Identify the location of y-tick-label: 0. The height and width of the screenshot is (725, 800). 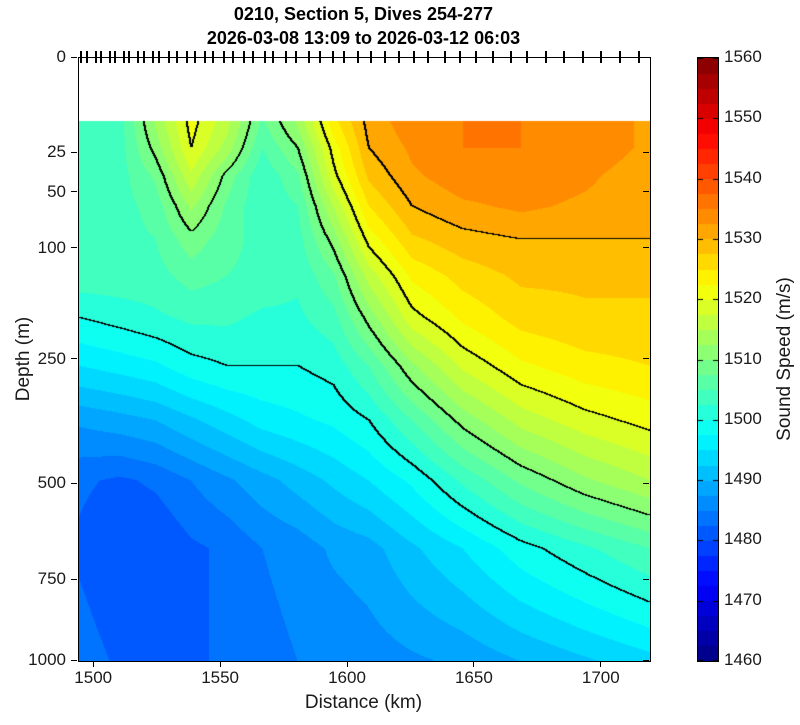
(61, 56).